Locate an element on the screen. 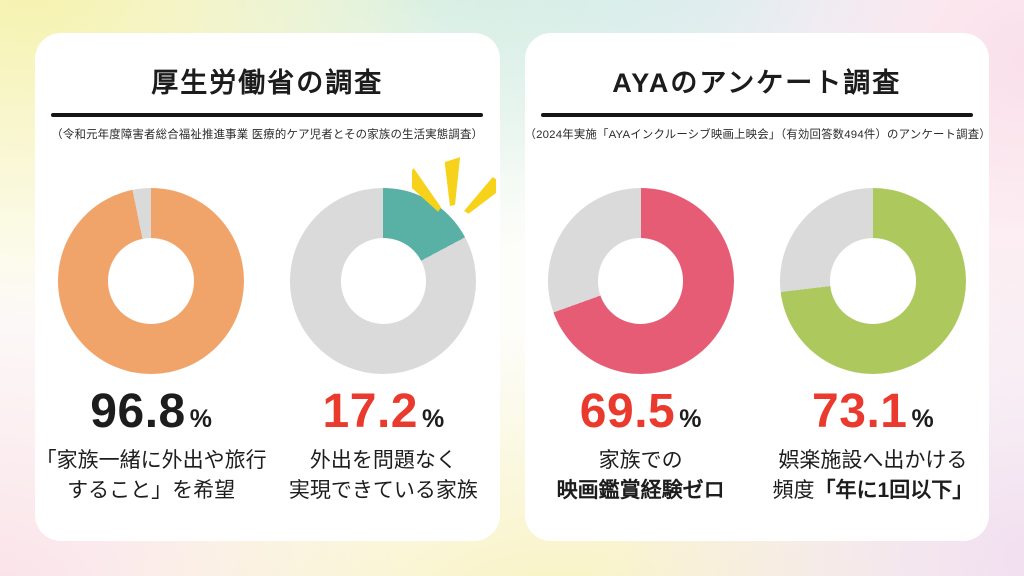  stat-column: 96.8% 「家族一緒に外出や旅行 すること」を希望 is located at coordinates (151, 347).